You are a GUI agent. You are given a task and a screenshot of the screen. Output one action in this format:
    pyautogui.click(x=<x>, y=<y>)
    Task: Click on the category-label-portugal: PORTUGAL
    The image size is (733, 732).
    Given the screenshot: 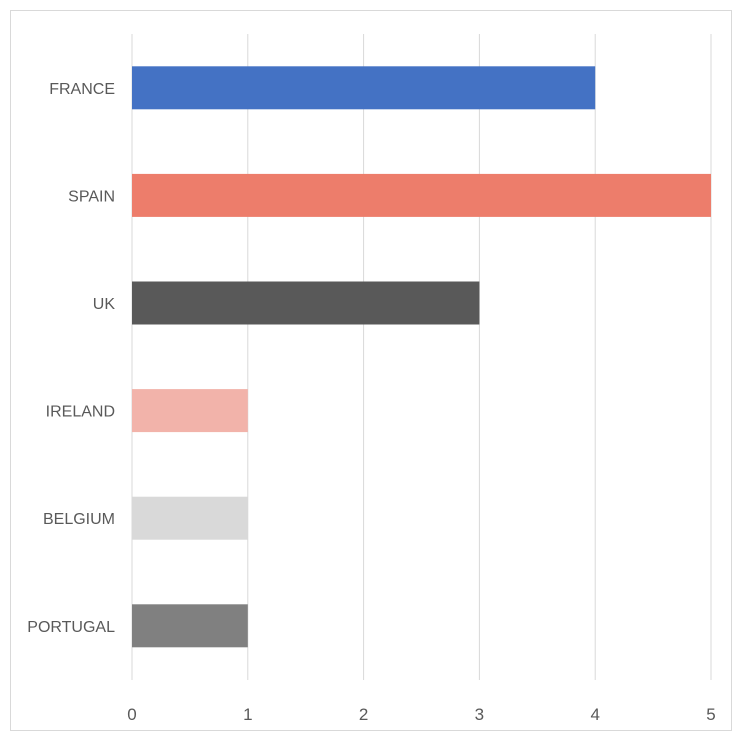 What is the action you would take?
    pyautogui.click(x=71, y=627)
    